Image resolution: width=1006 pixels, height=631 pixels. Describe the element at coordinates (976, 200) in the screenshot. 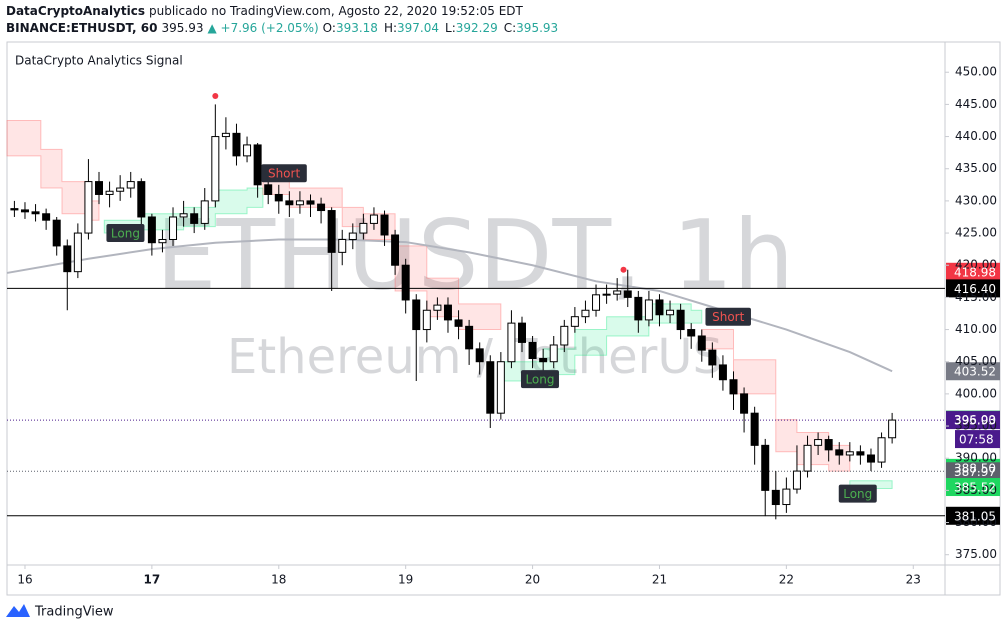

I see `y-tick-label: 430.00` at that location.